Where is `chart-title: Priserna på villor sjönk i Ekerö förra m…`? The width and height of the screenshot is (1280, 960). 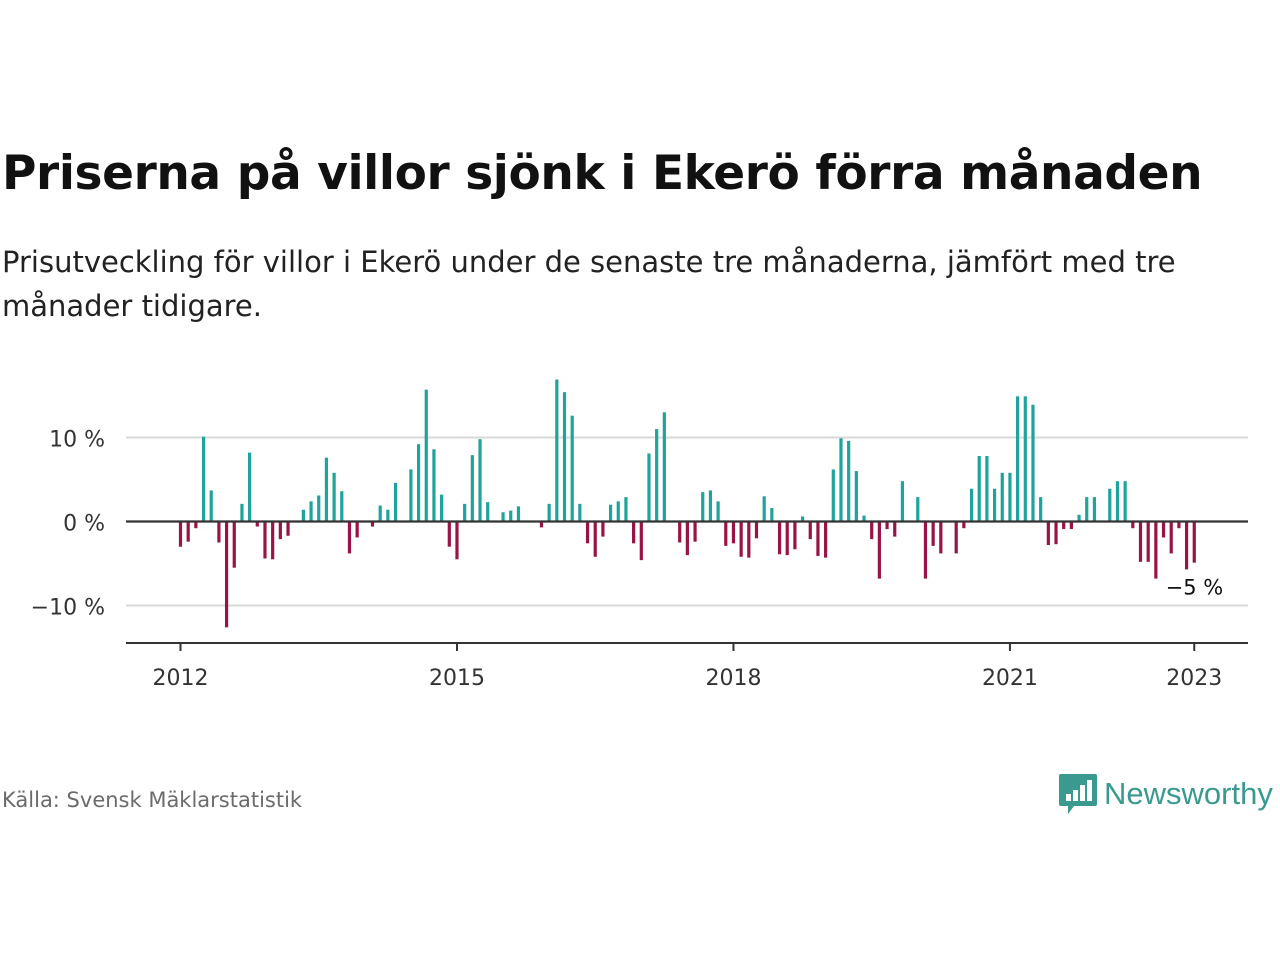 chart-title: Priserna på villor sjönk i Ekerö förra m… is located at coordinates (602, 173).